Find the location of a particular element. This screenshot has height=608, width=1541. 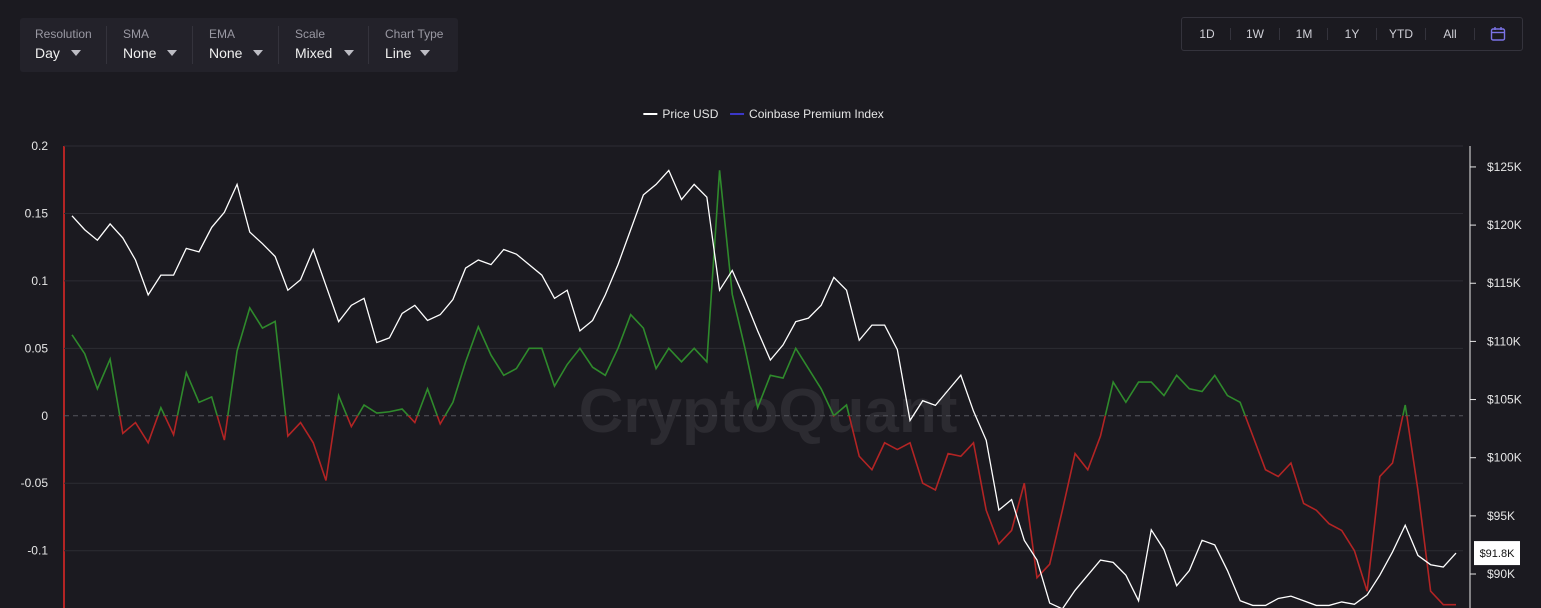

dropdown-label: Resolution is located at coordinates (63, 34).